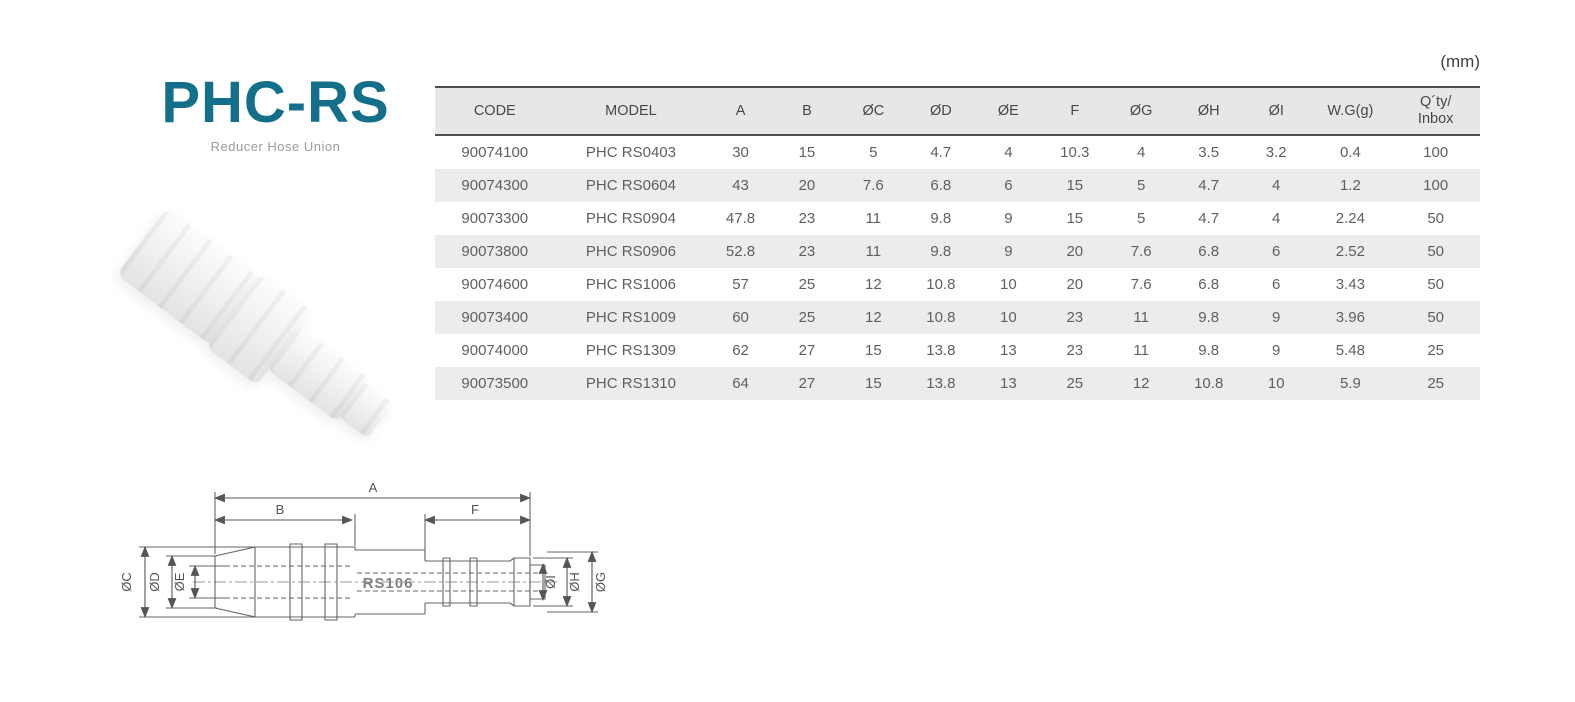 Image resolution: width=1575 pixels, height=702 pixels. I want to click on table-cell: 60, so click(740, 317).